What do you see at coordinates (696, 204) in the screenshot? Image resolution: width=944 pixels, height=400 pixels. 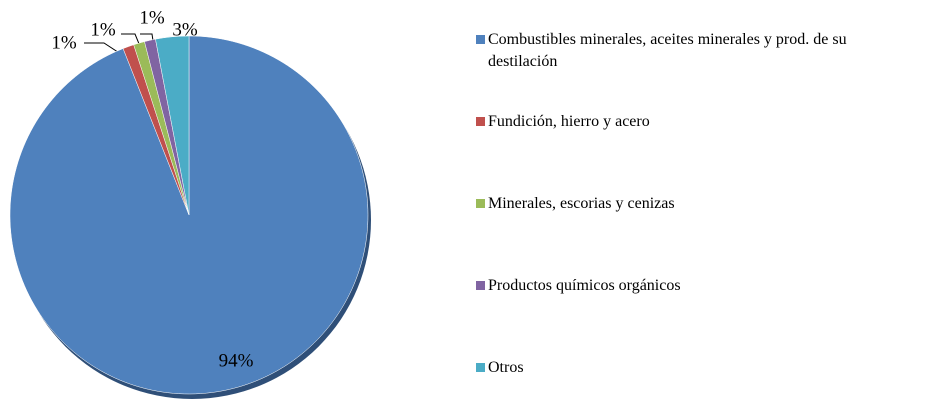 I see `legend-item: Minerales, escorias y cenizas` at bounding box center [696, 204].